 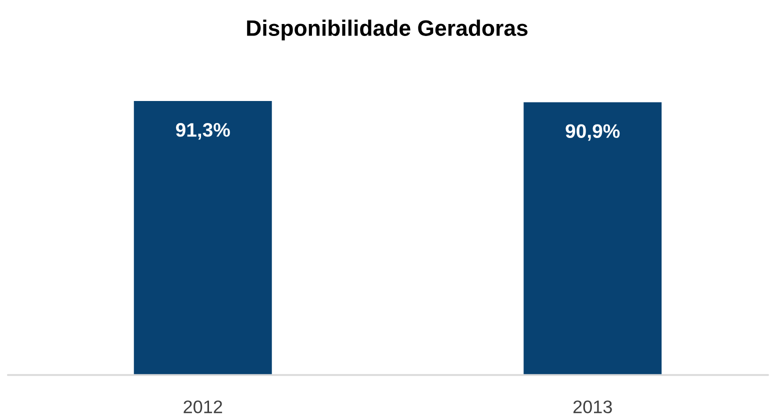 I want to click on x-tick-label: 2013, so click(x=592, y=407).